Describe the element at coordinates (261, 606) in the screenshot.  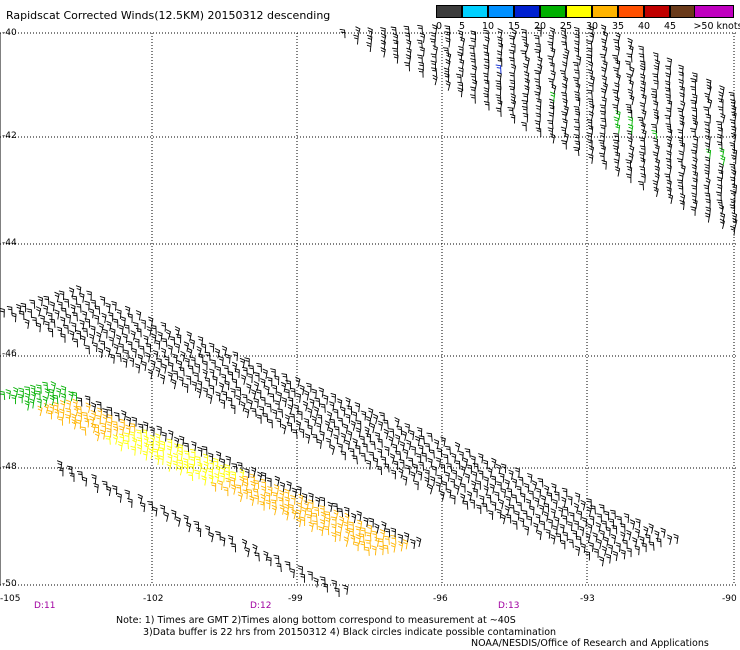
I see `time-label: D:12` at that location.